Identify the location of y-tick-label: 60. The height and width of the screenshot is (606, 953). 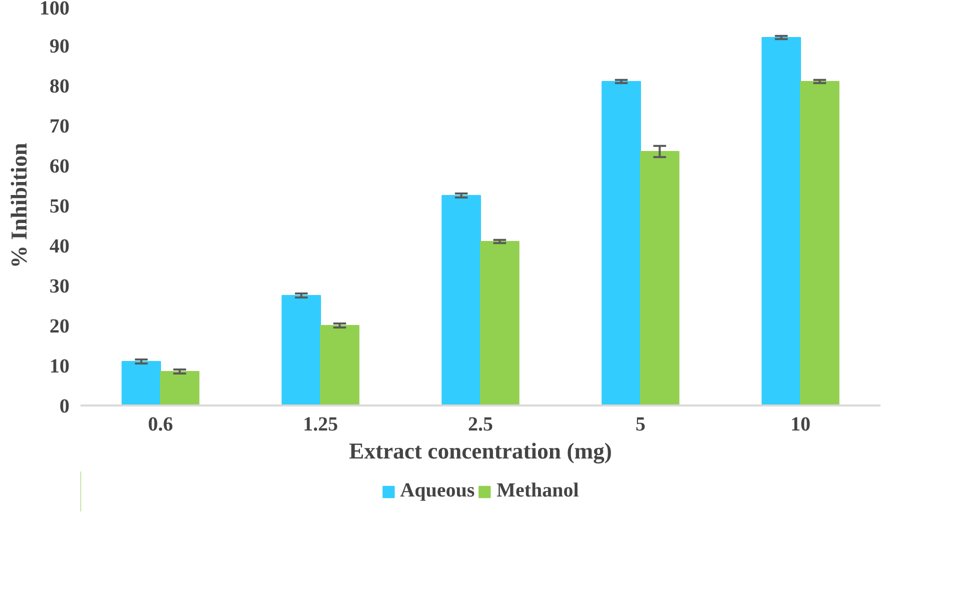
(60, 167).